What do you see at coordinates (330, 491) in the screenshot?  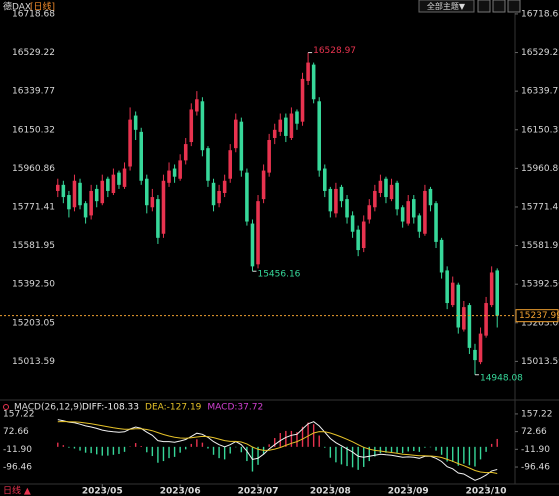 I see `x-tick-label: 2023/08` at bounding box center [330, 491].